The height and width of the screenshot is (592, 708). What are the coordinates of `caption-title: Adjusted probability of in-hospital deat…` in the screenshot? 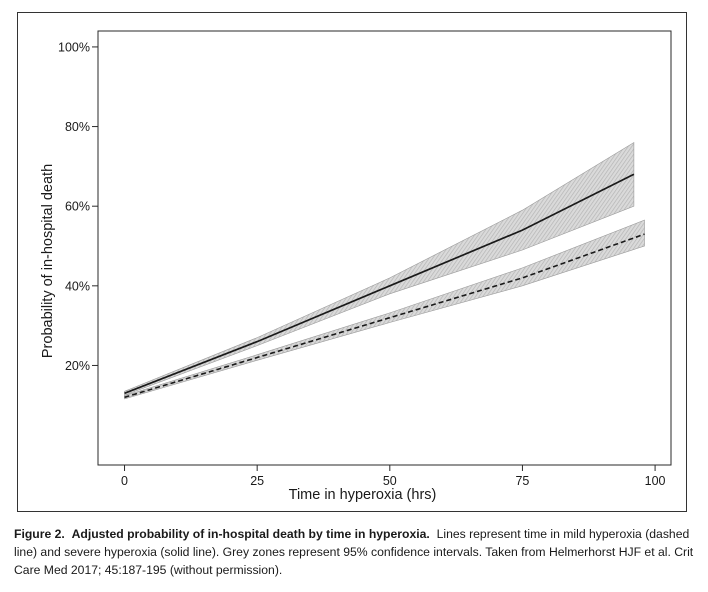 It's located at (250, 534).